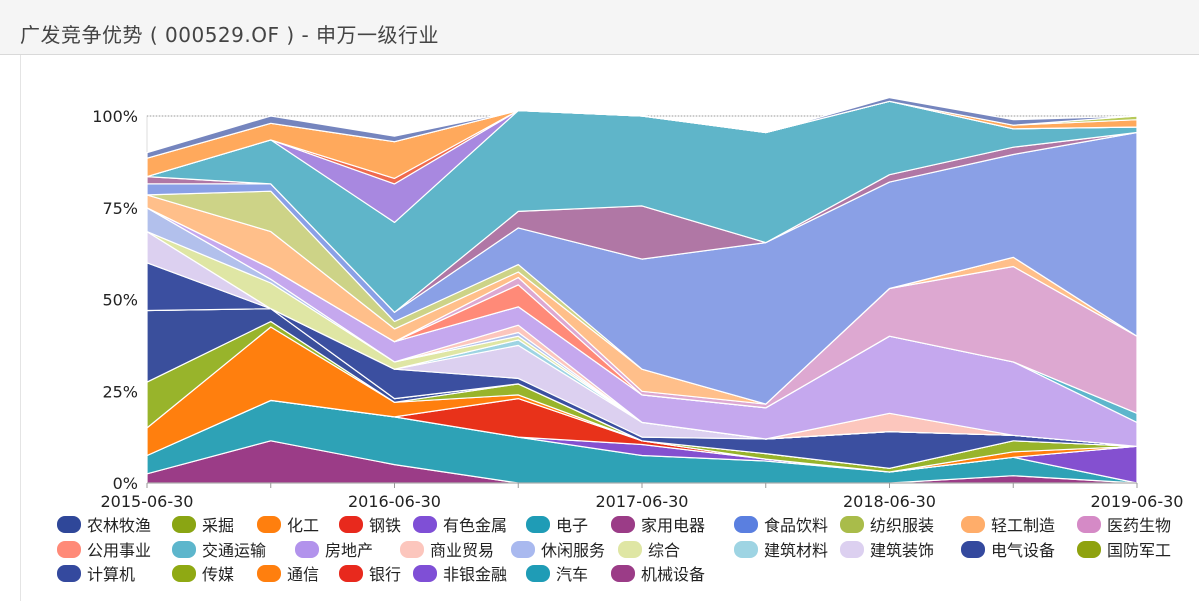  Describe the element at coordinates (120, 208) in the screenshot. I see `y-tick-label: 75%` at that location.